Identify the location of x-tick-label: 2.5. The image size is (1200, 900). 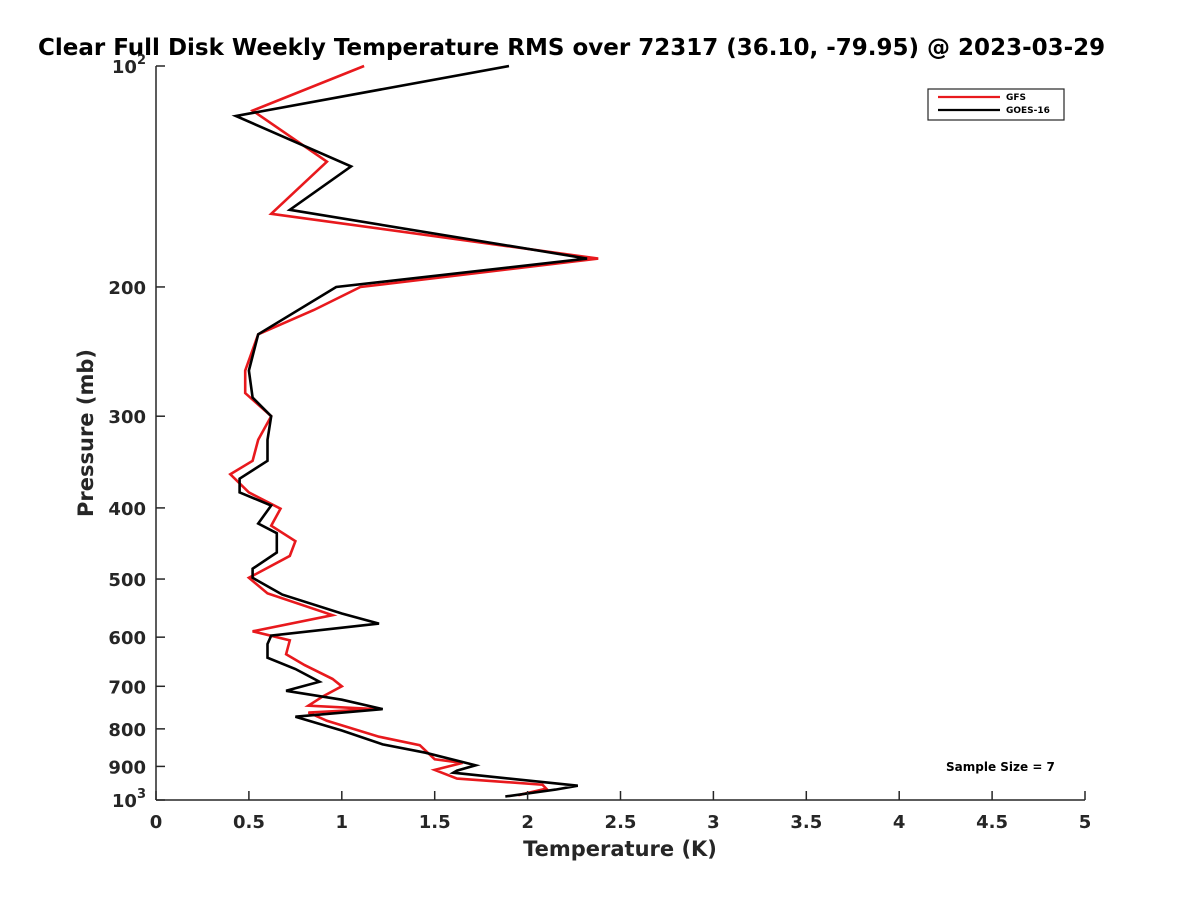
(621, 822).